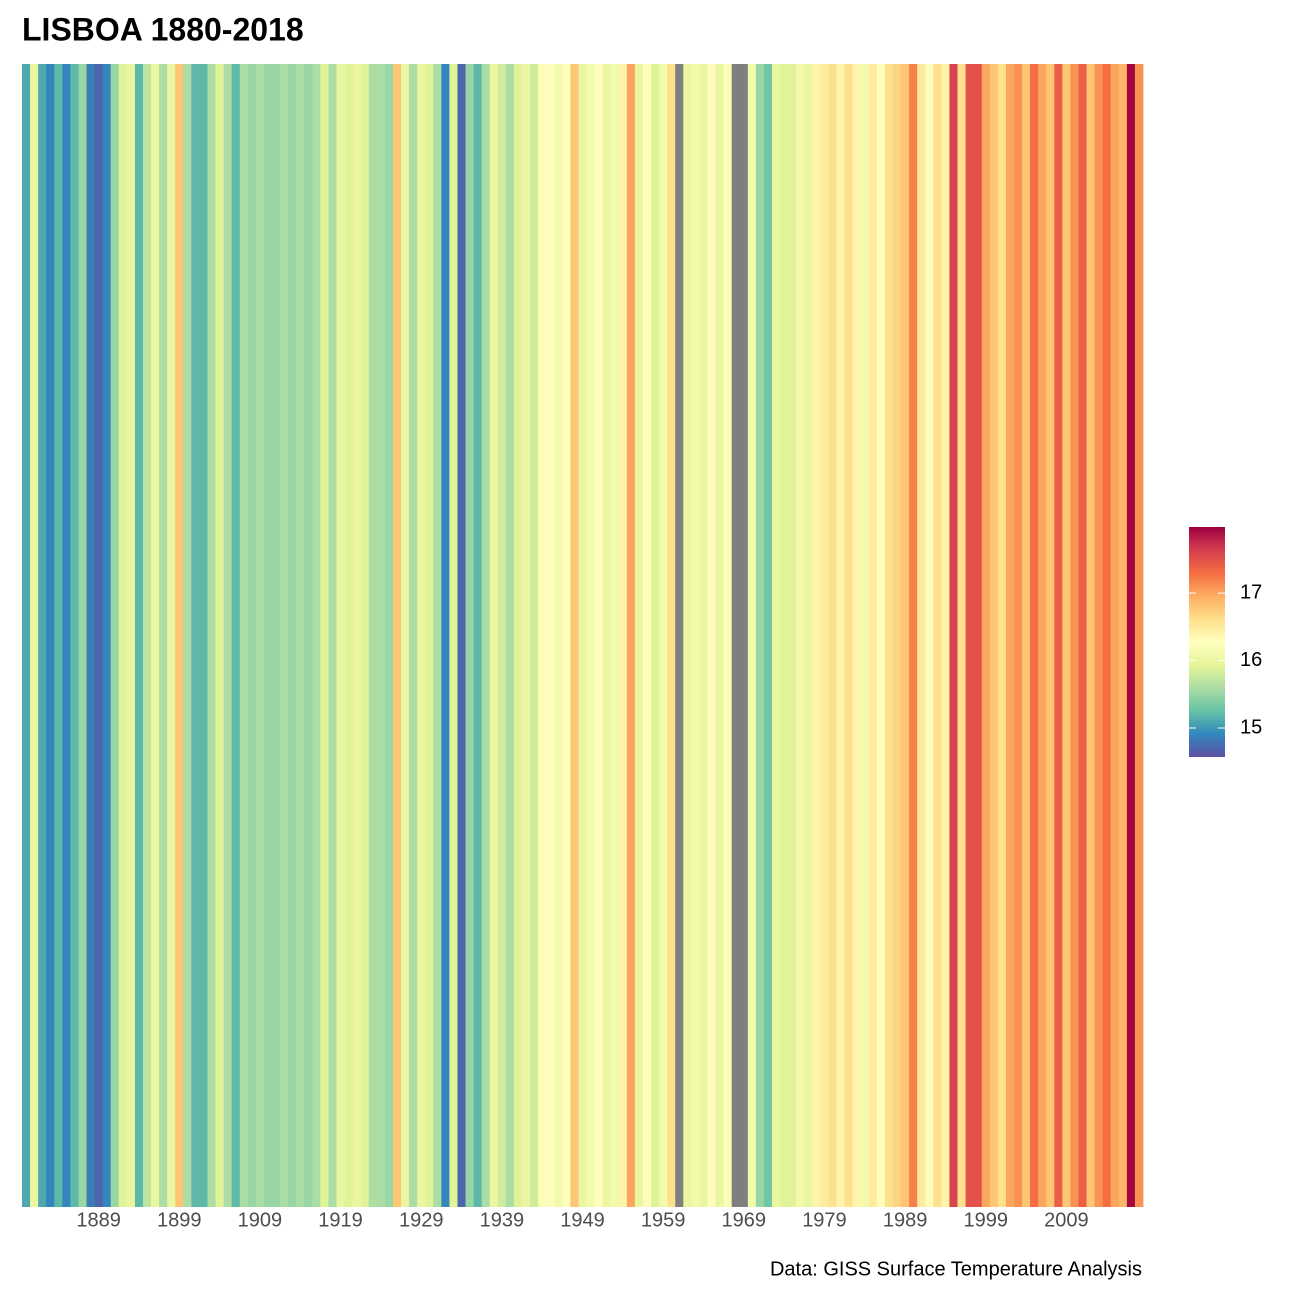 The height and width of the screenshot is (1296, 1296). Describe the element at coordinates (340, 1220) in the screenshot. I see `x-tick-label: 1919` at that location.